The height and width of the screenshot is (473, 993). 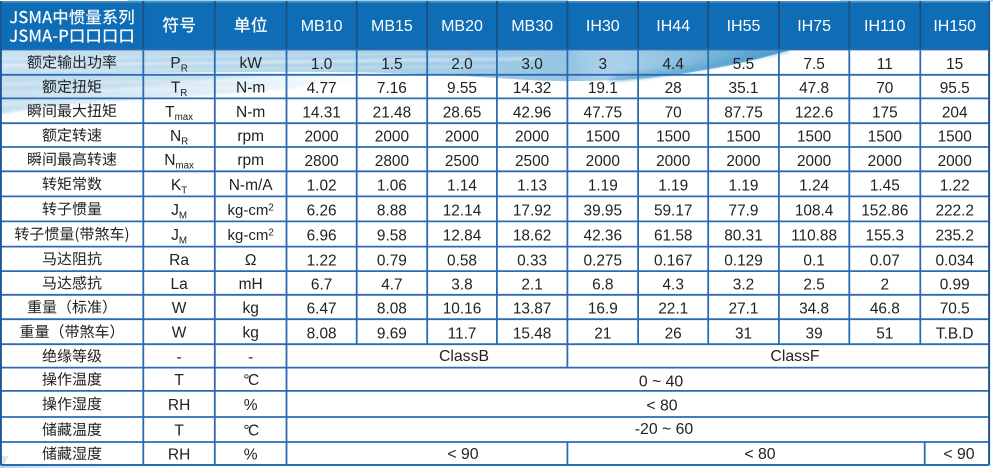 What do you see at coordinates (743, 236) in the screenshot?
I see `svg-text: 80.31` at bounding box center [743, 236].